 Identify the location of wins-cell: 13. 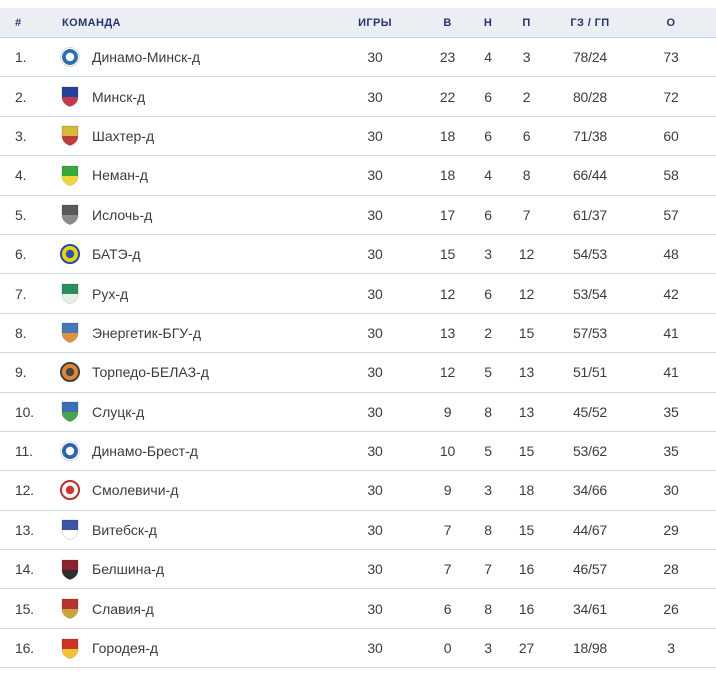
(447, 332).